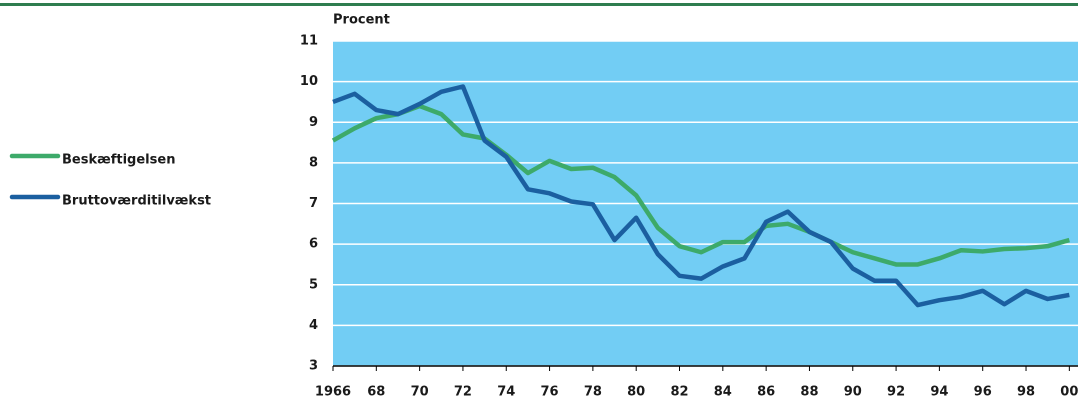 The image size is (1078, 408). What do you see at coordinates (313, 162) in the screenshot?
I see `y-tick-label: 8` at bounding box center [313, 162].